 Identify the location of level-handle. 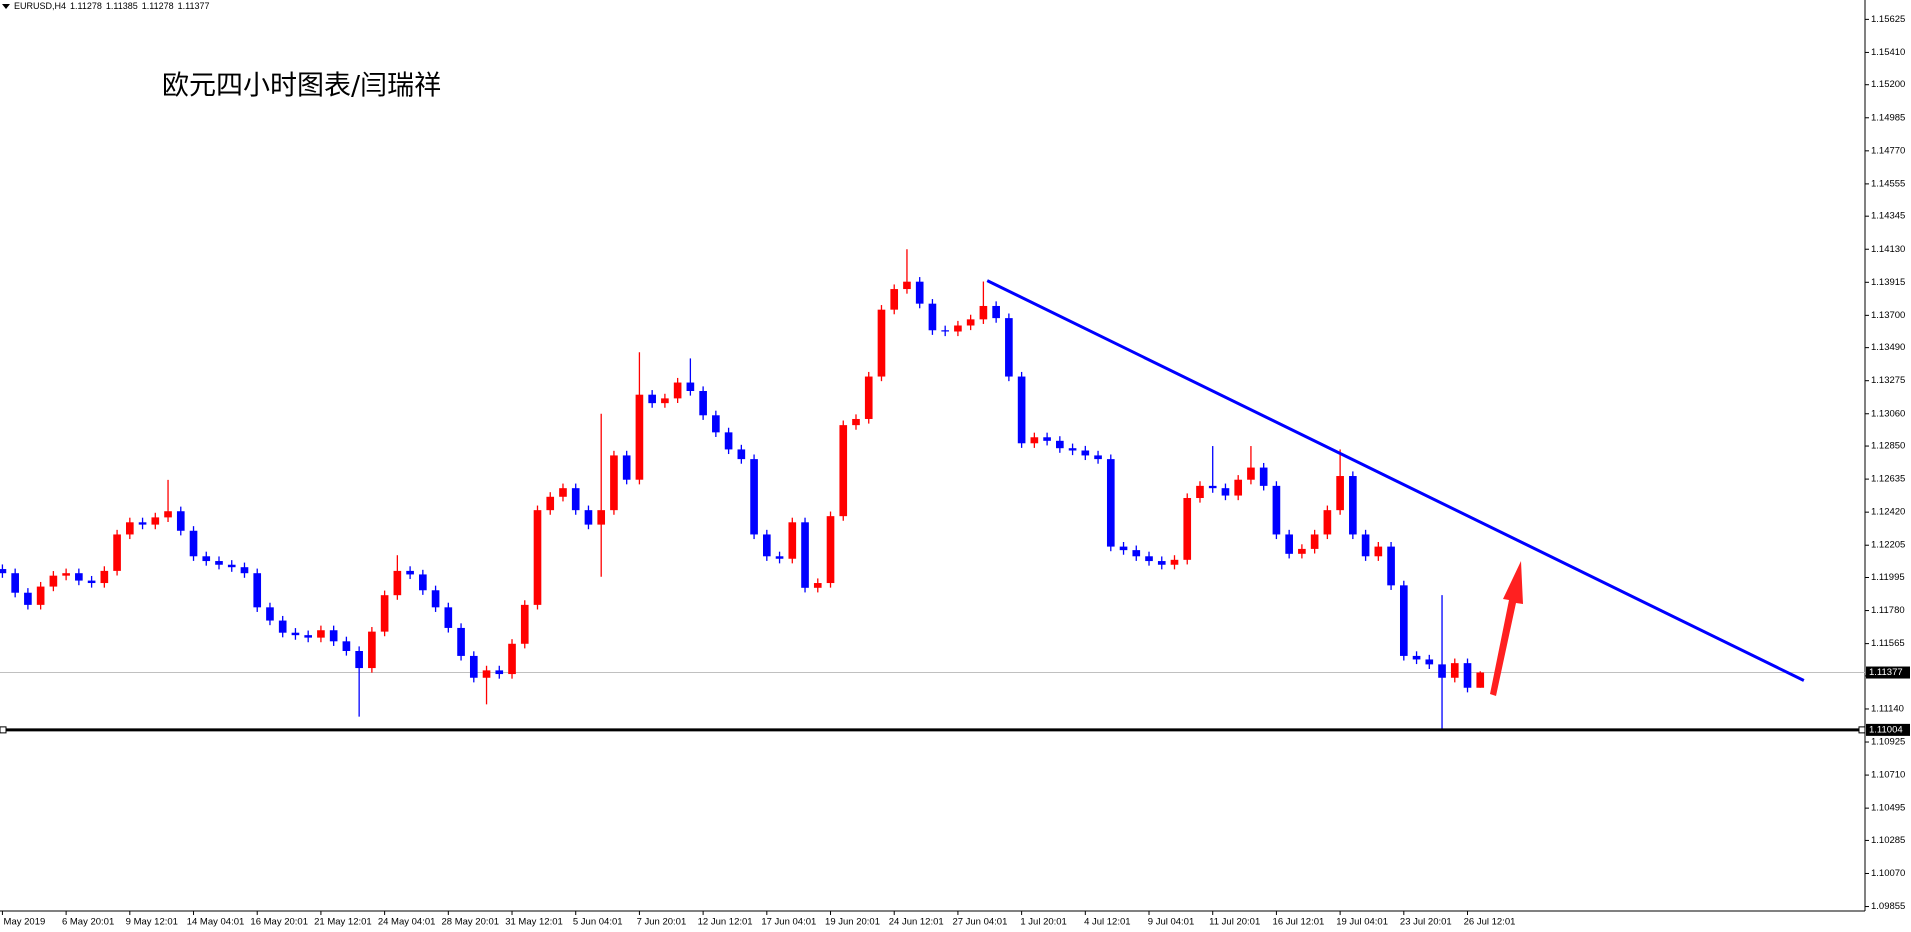
(1862, 730).